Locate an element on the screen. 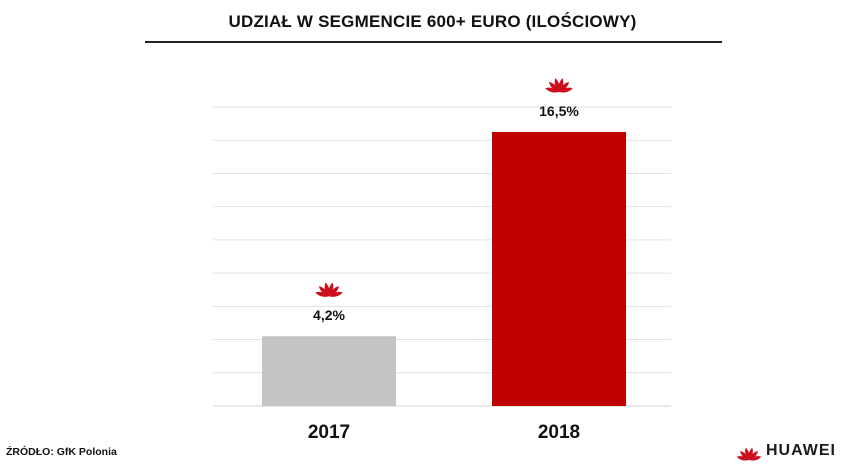 Image resolution: width=855 pixels, height=472 pixels. brand-name: HUAWEI is located at coordinates (801, 450).